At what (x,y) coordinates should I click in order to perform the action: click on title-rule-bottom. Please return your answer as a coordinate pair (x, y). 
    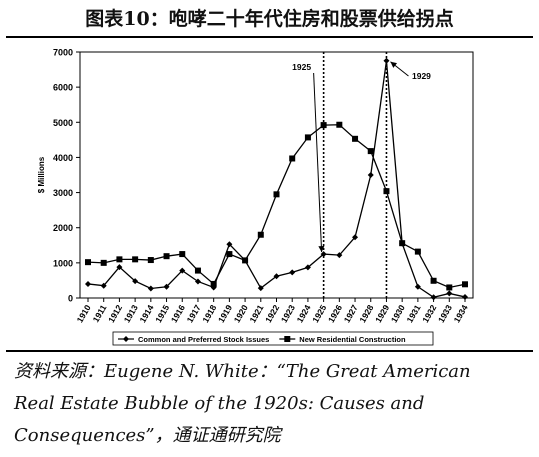
    Looking at the image, I should click on (269, 351).